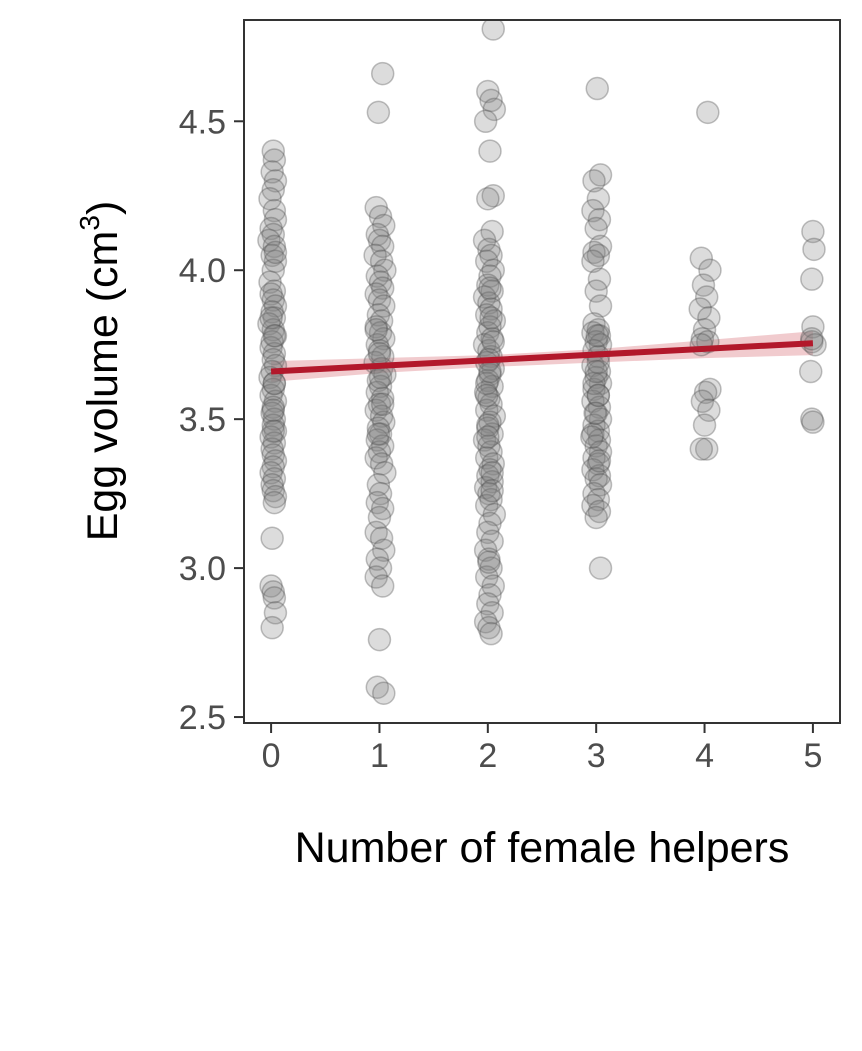 The image size is (862, 1051). What do you see at coordinates (271, 756) in the screenshot?
I see `x-tick-label: 0` at bounding box center [271, 756].